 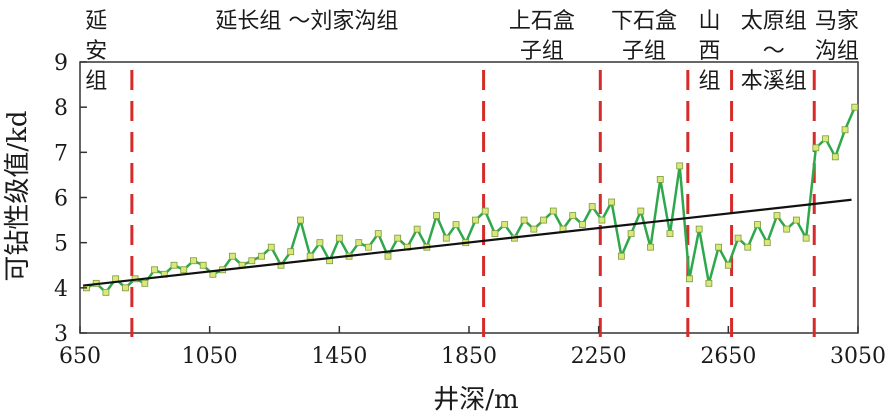 I want to click on x-tick-label: 3050, so click(x=858, y=356).